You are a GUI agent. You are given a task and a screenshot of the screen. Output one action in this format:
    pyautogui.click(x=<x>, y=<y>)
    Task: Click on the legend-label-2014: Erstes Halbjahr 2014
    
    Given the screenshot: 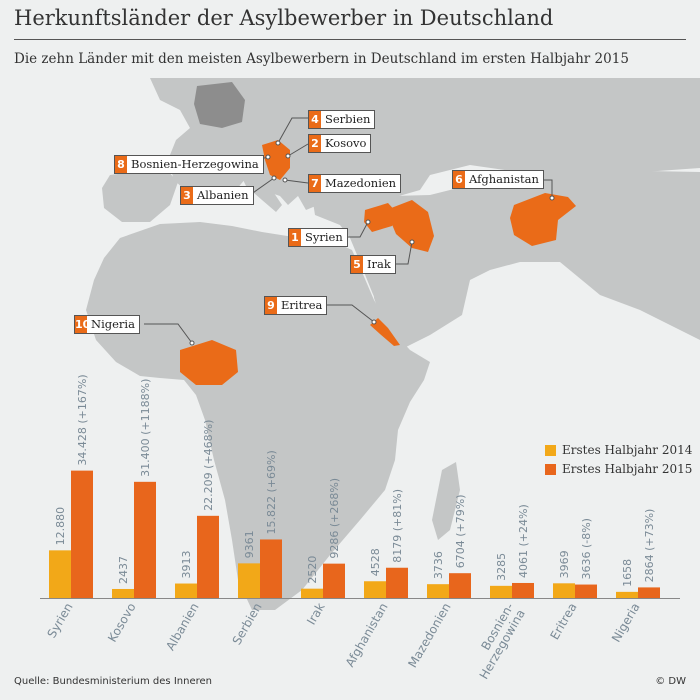 What is the action you would take?
    pyautogui.click(x=627, y=450)
    